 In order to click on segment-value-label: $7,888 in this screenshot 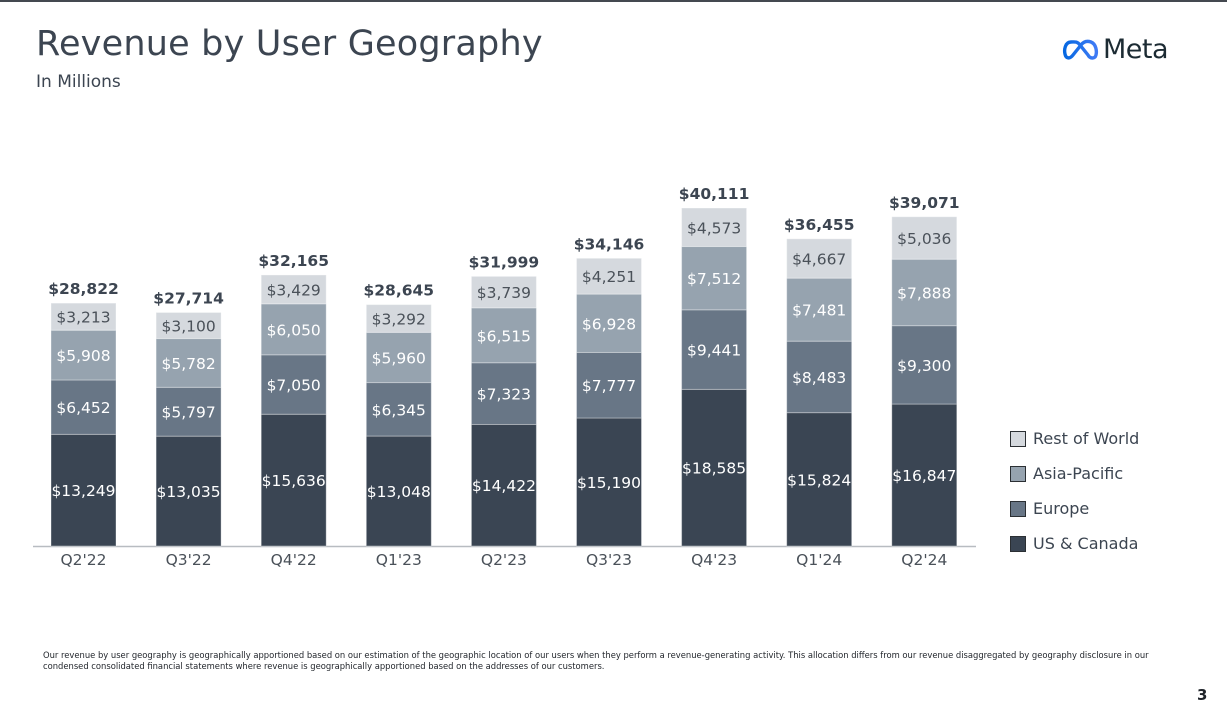, I will do `click(924, 293)`.